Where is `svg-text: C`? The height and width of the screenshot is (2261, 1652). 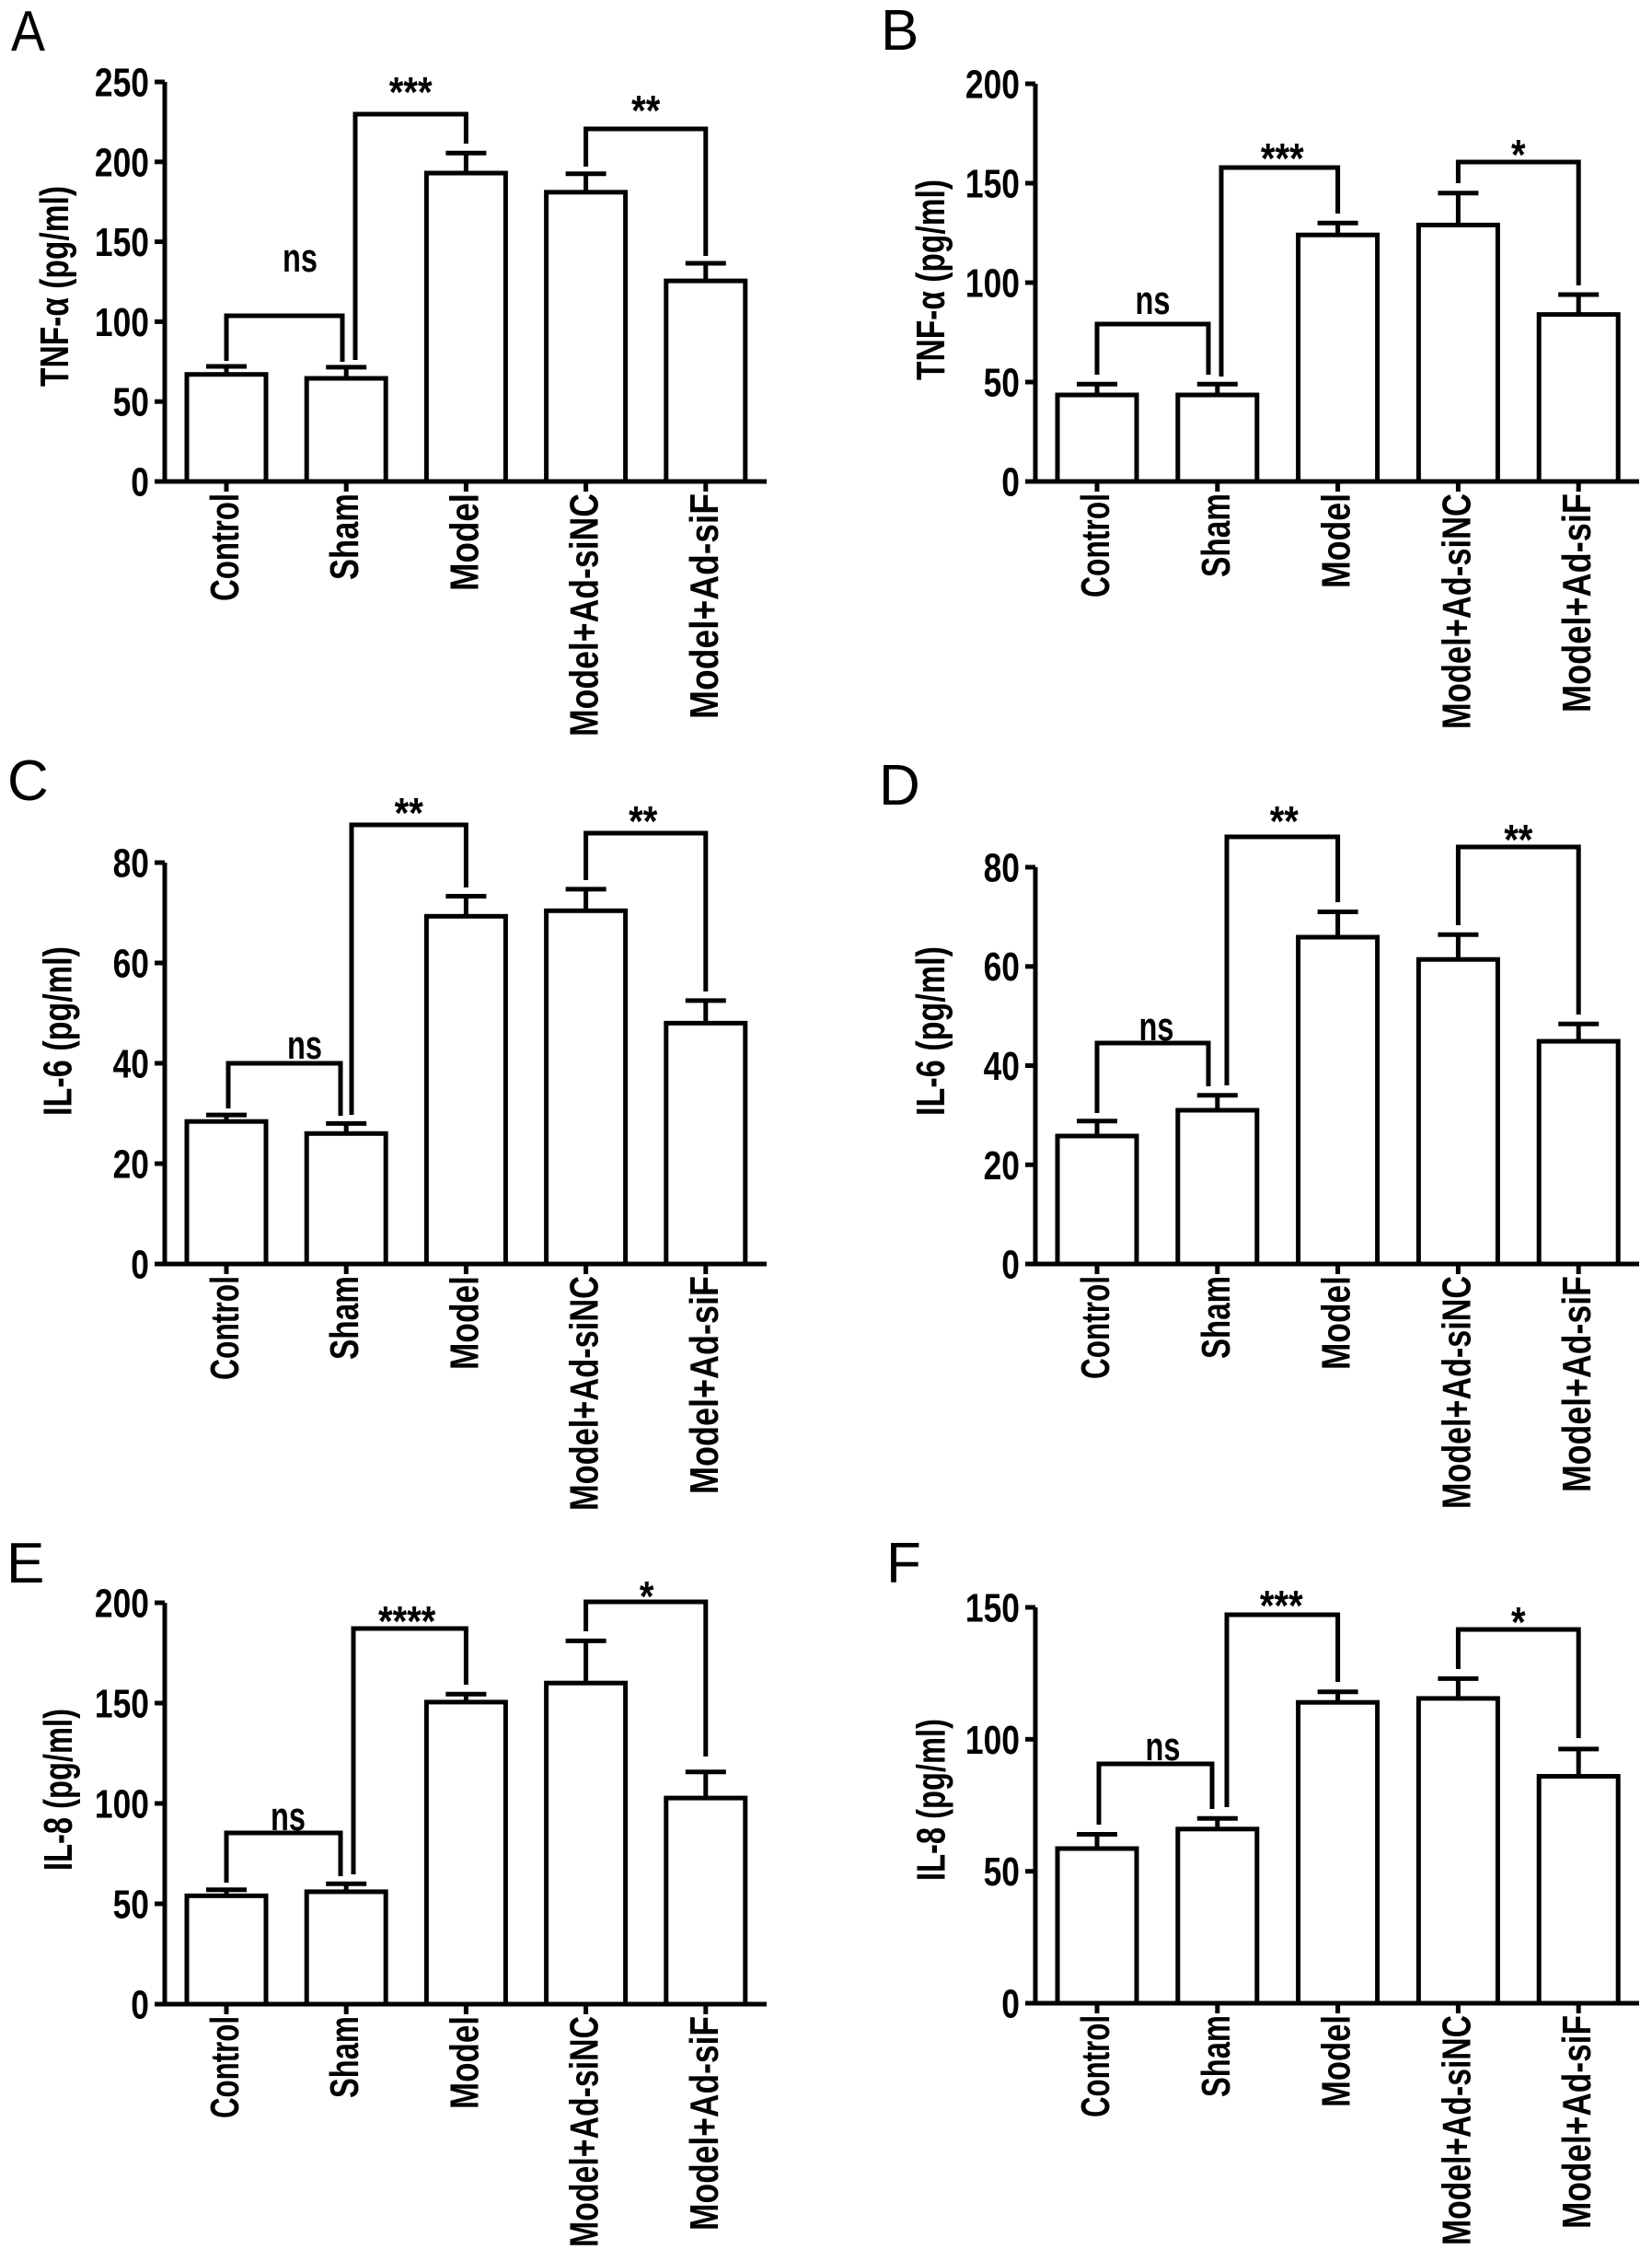 svg-text: C is located at coordinates (28, 781).